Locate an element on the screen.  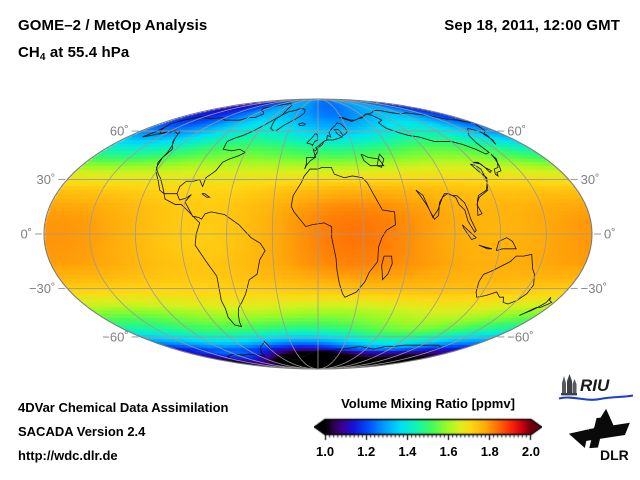
riu-wave-icon is located at coordinates (596, 397).